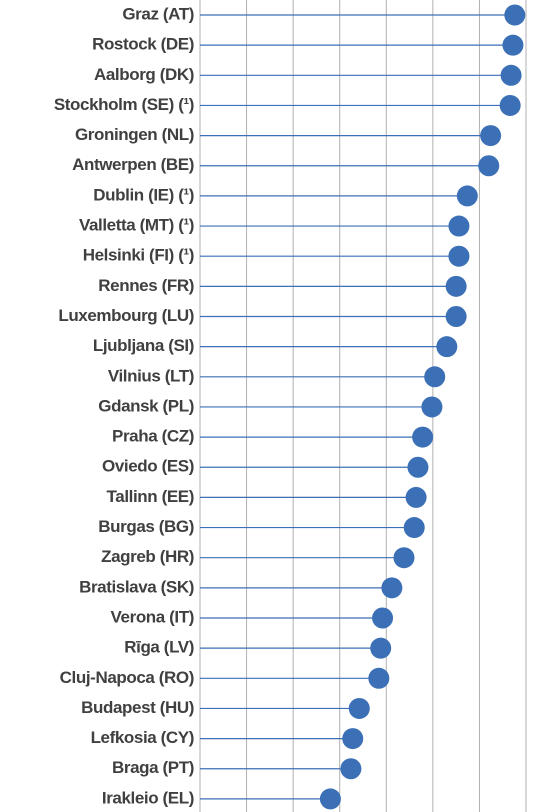 The width and height of the screenshot is (535, 812). I want to click on y-tick-label: Praha (CZ), so click(153, 436).